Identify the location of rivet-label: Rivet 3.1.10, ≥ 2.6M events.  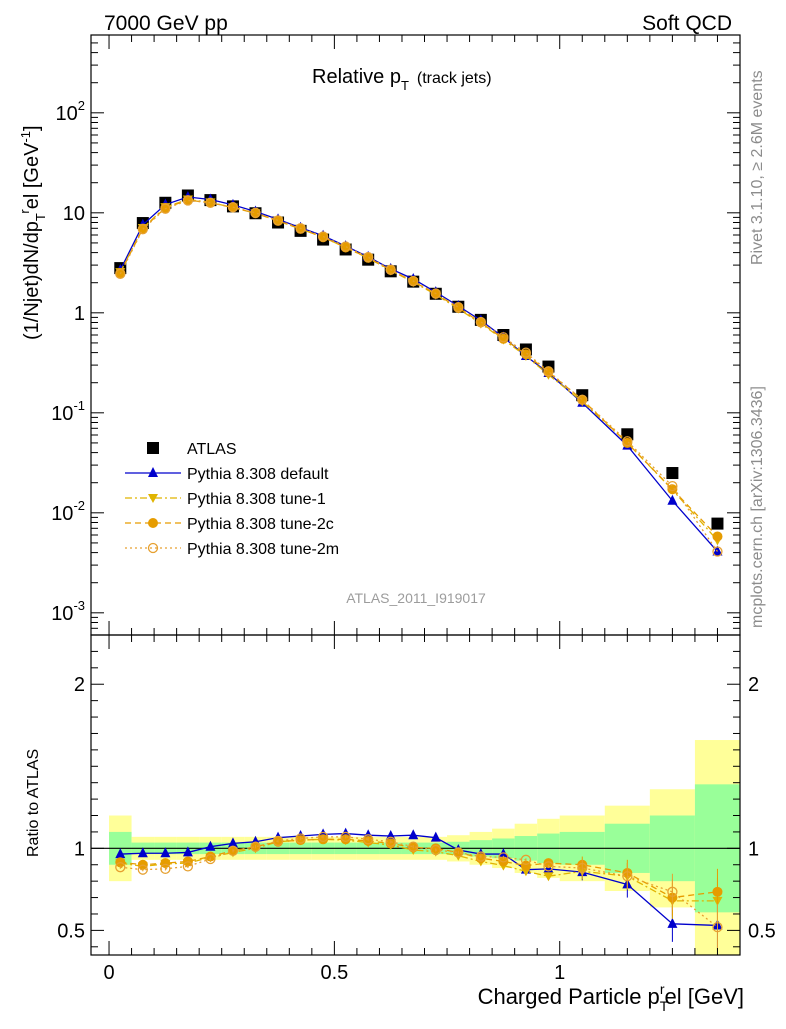
(757, 167).